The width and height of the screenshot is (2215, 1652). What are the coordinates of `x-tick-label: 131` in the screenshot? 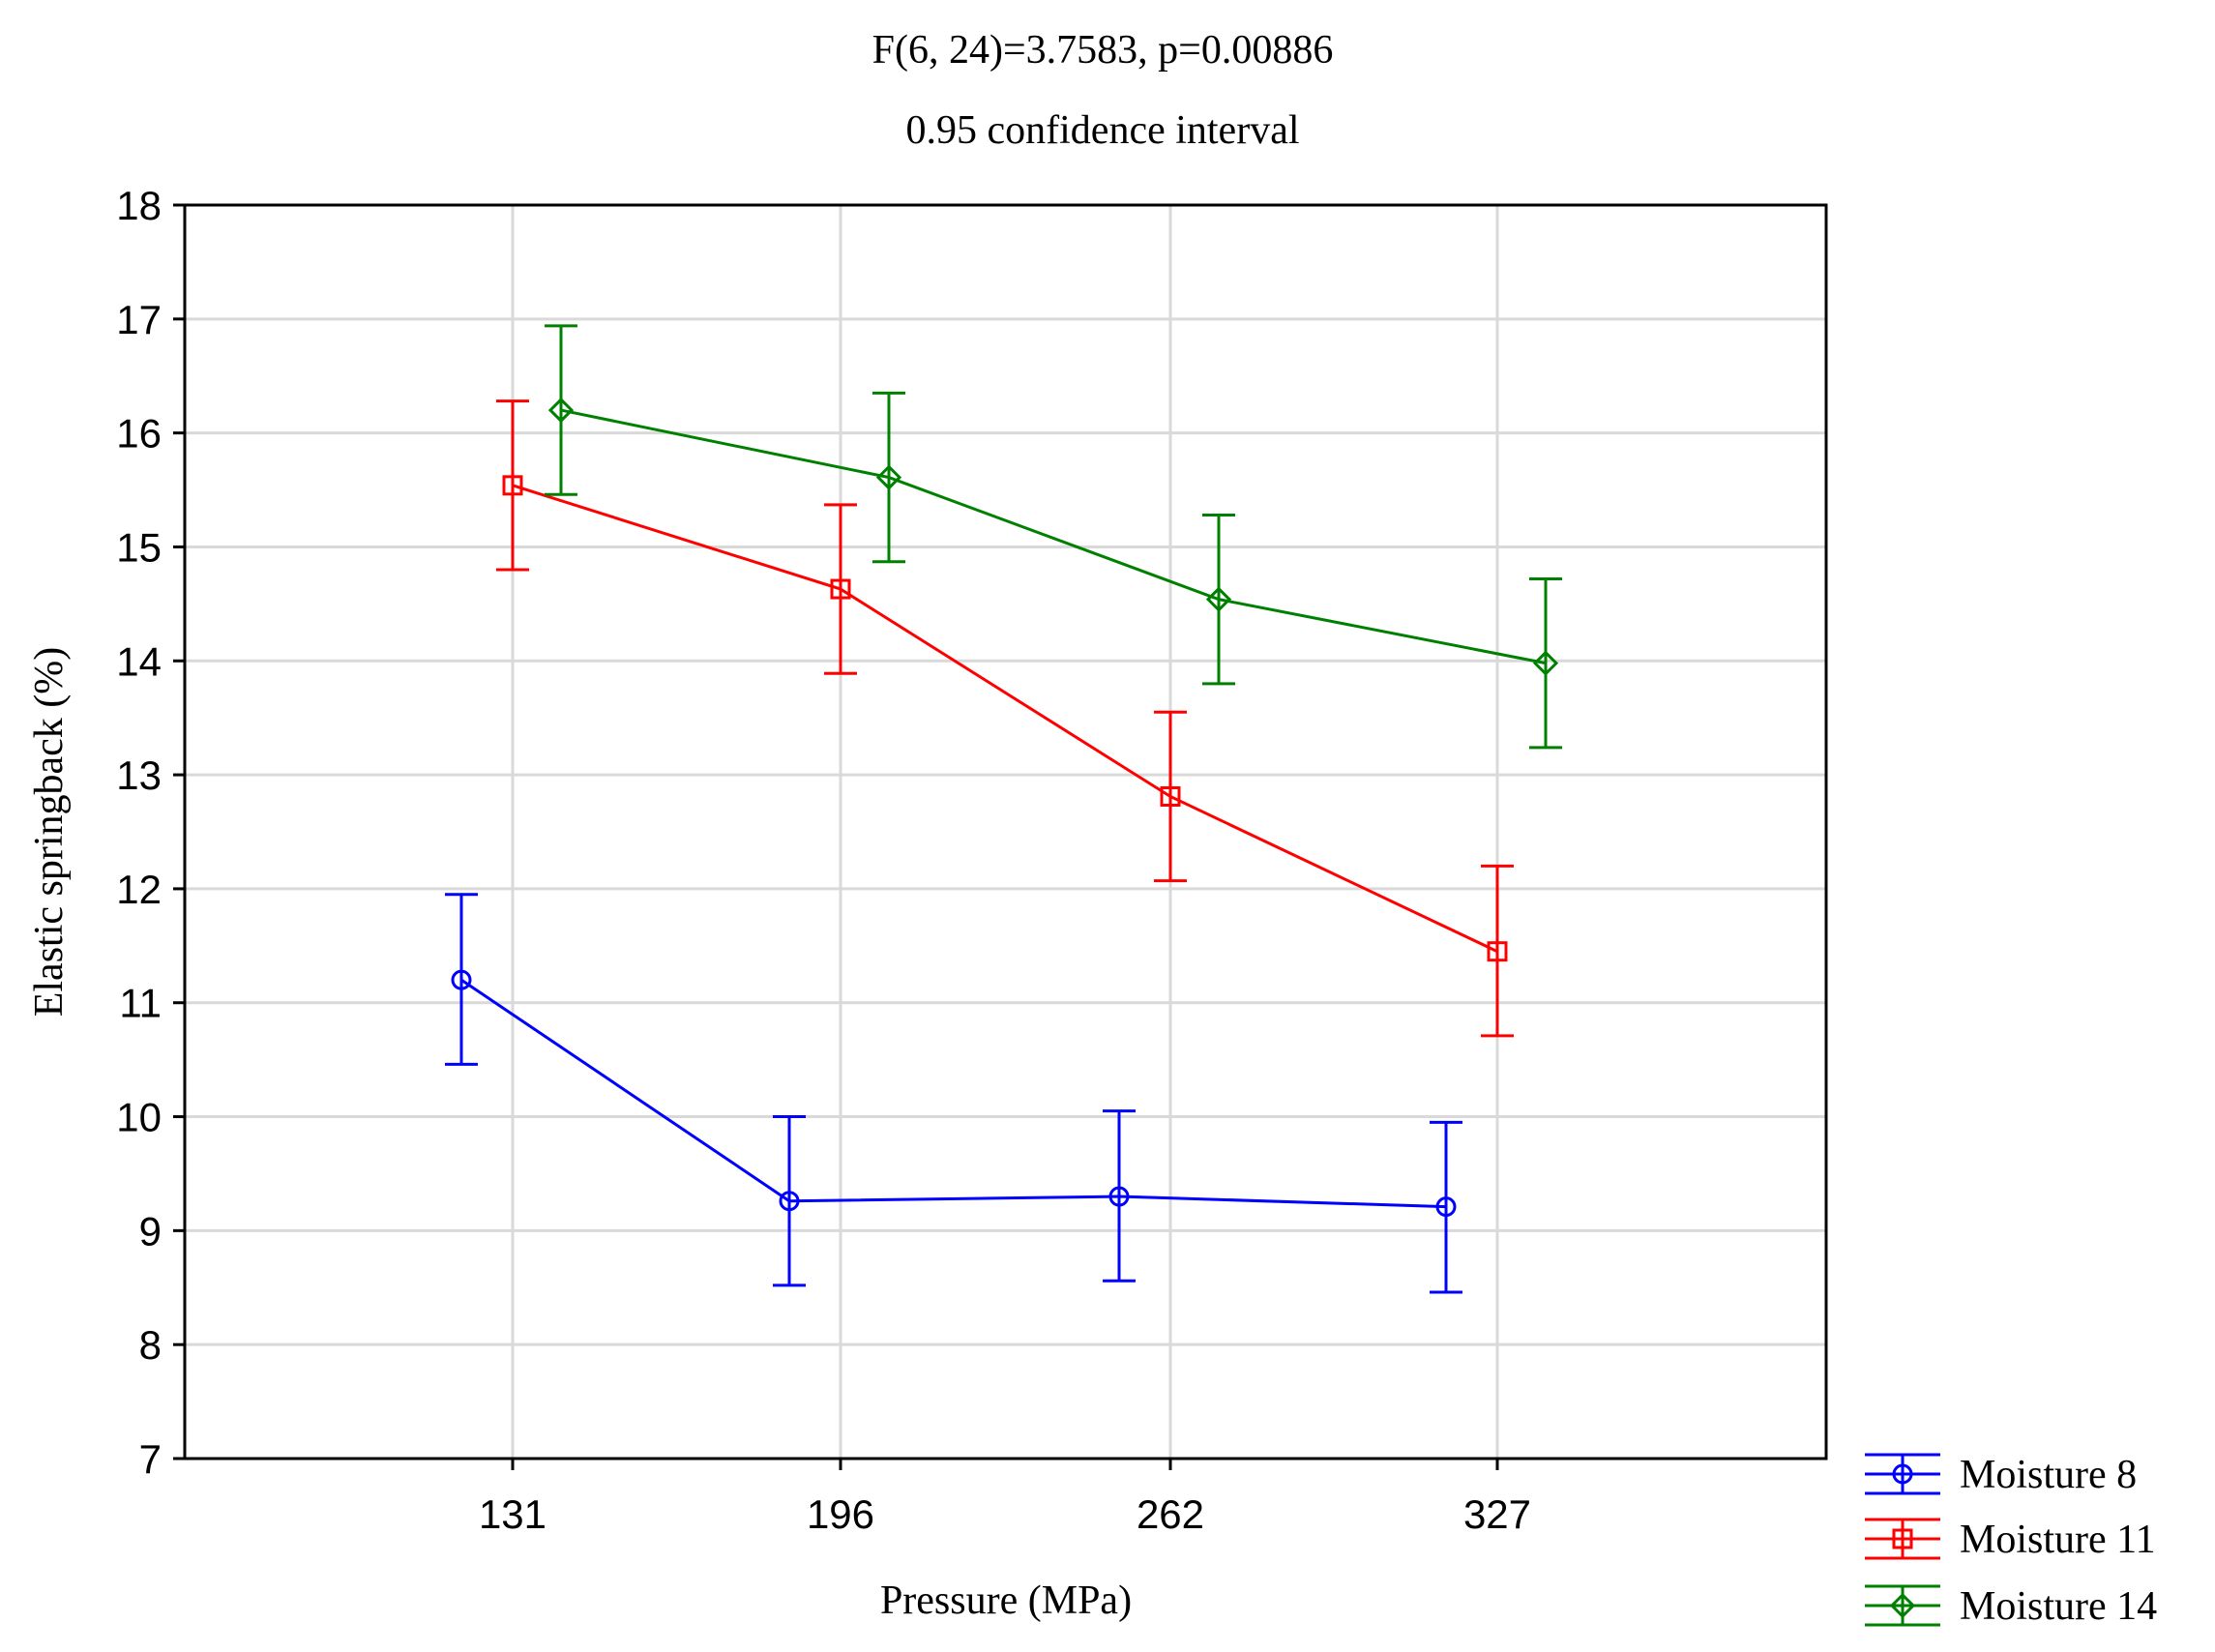 It's located at (512, 1514).